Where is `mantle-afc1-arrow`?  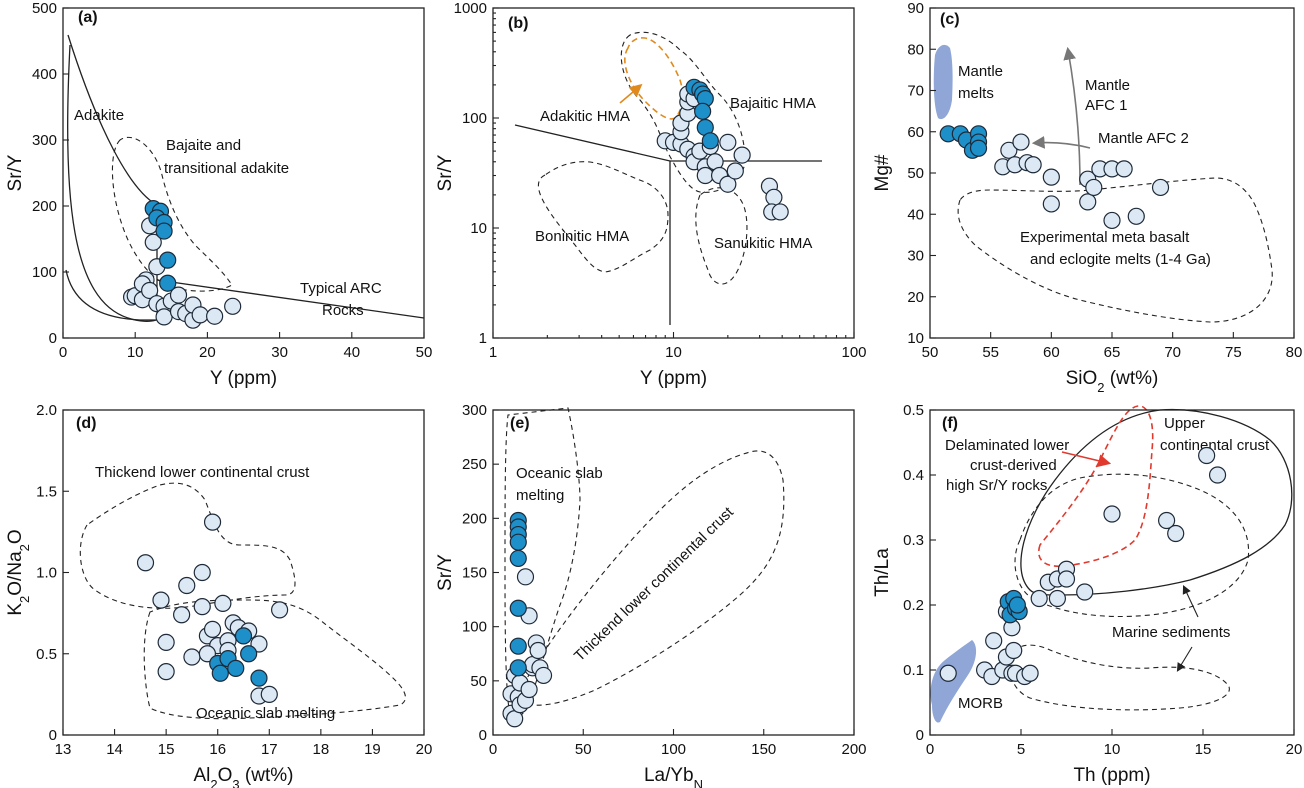 mantle-afc1-arrow is located at coordinates (1072, 116).